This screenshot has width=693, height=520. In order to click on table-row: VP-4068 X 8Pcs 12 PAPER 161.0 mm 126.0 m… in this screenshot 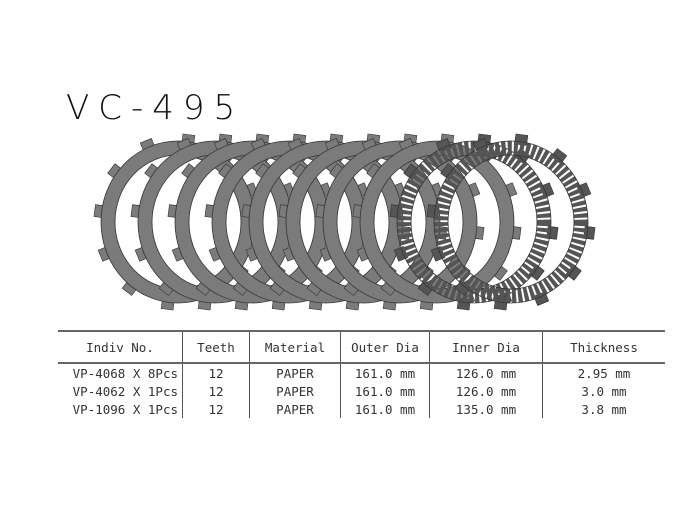, I will do `click(361, 372)`.